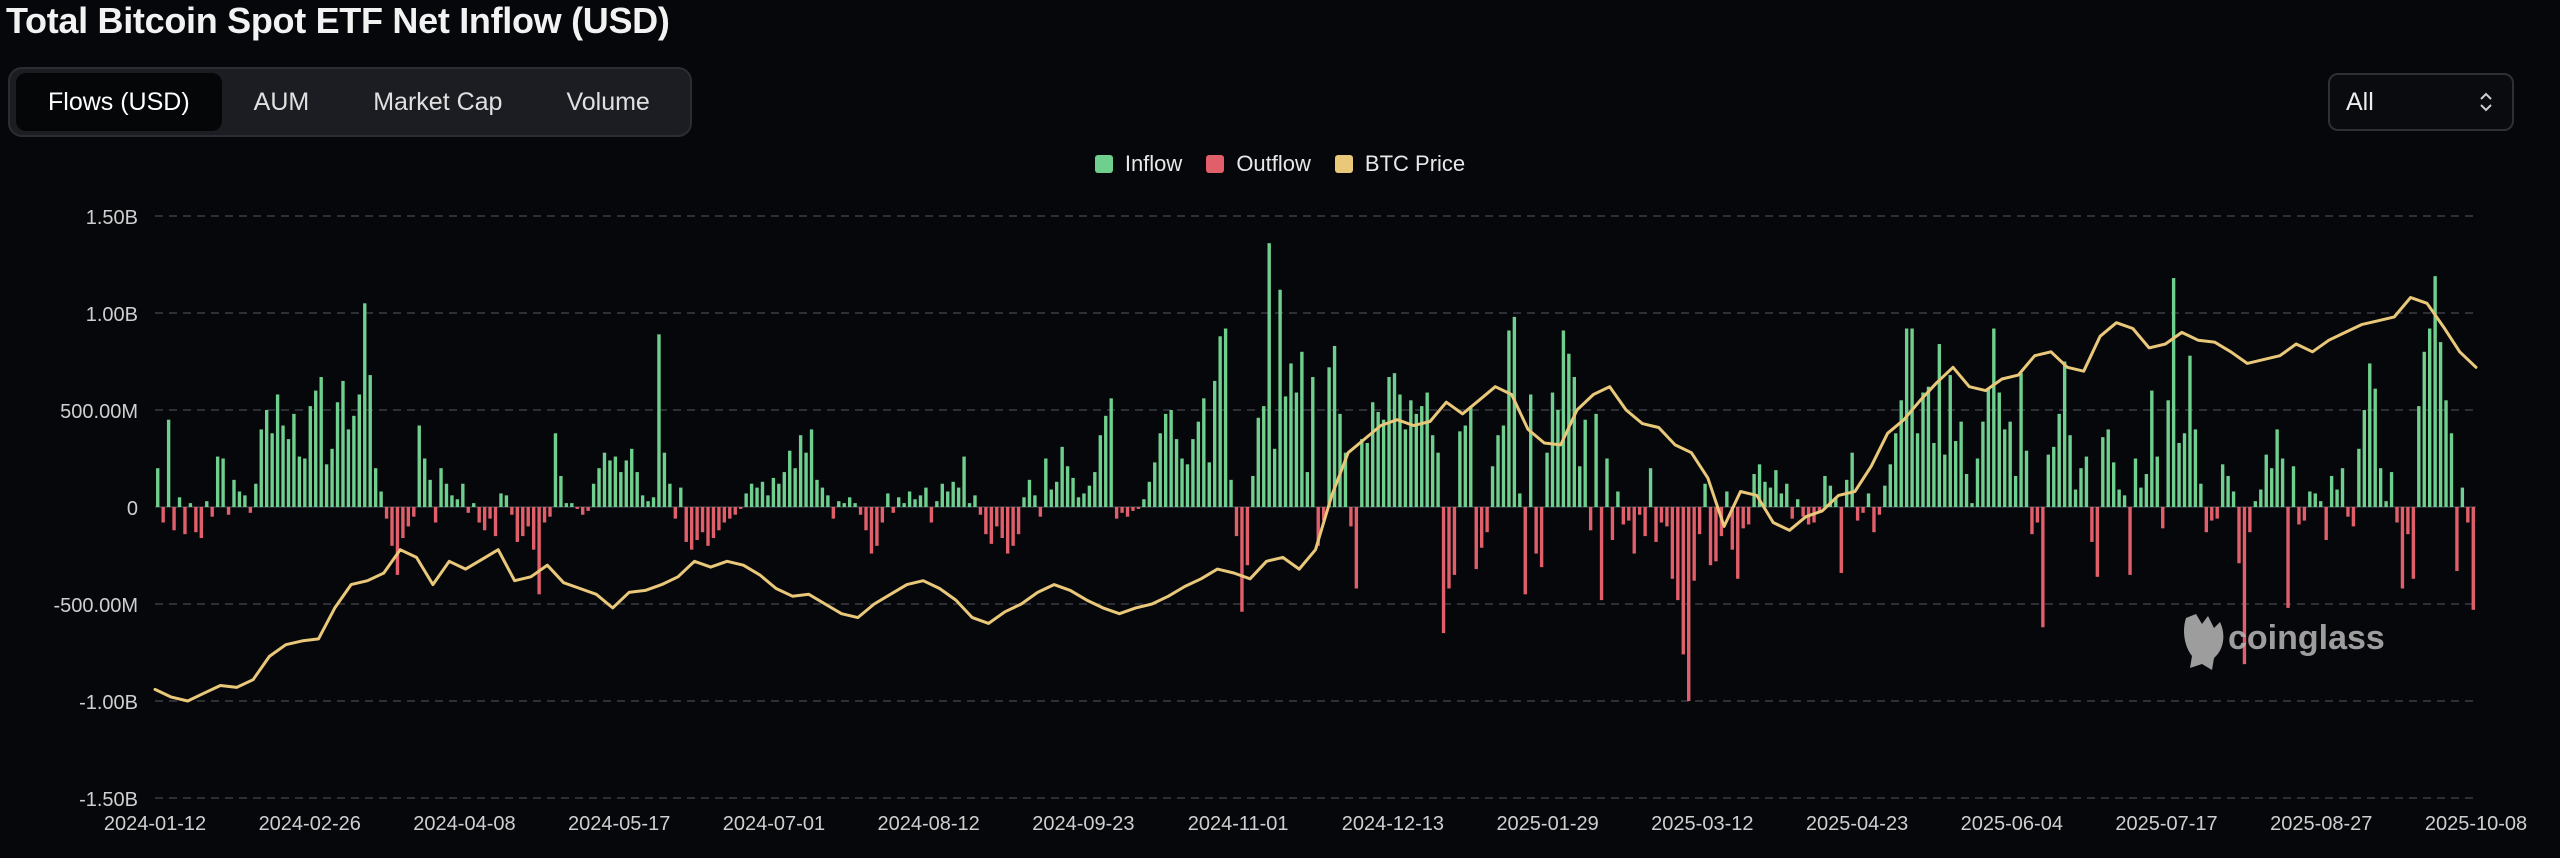 The width and height of the screenshot is (2560, 858). Describe the element at coordinates (608, 101) in the screenshot. I see `tab-volume: Volume` at that location.